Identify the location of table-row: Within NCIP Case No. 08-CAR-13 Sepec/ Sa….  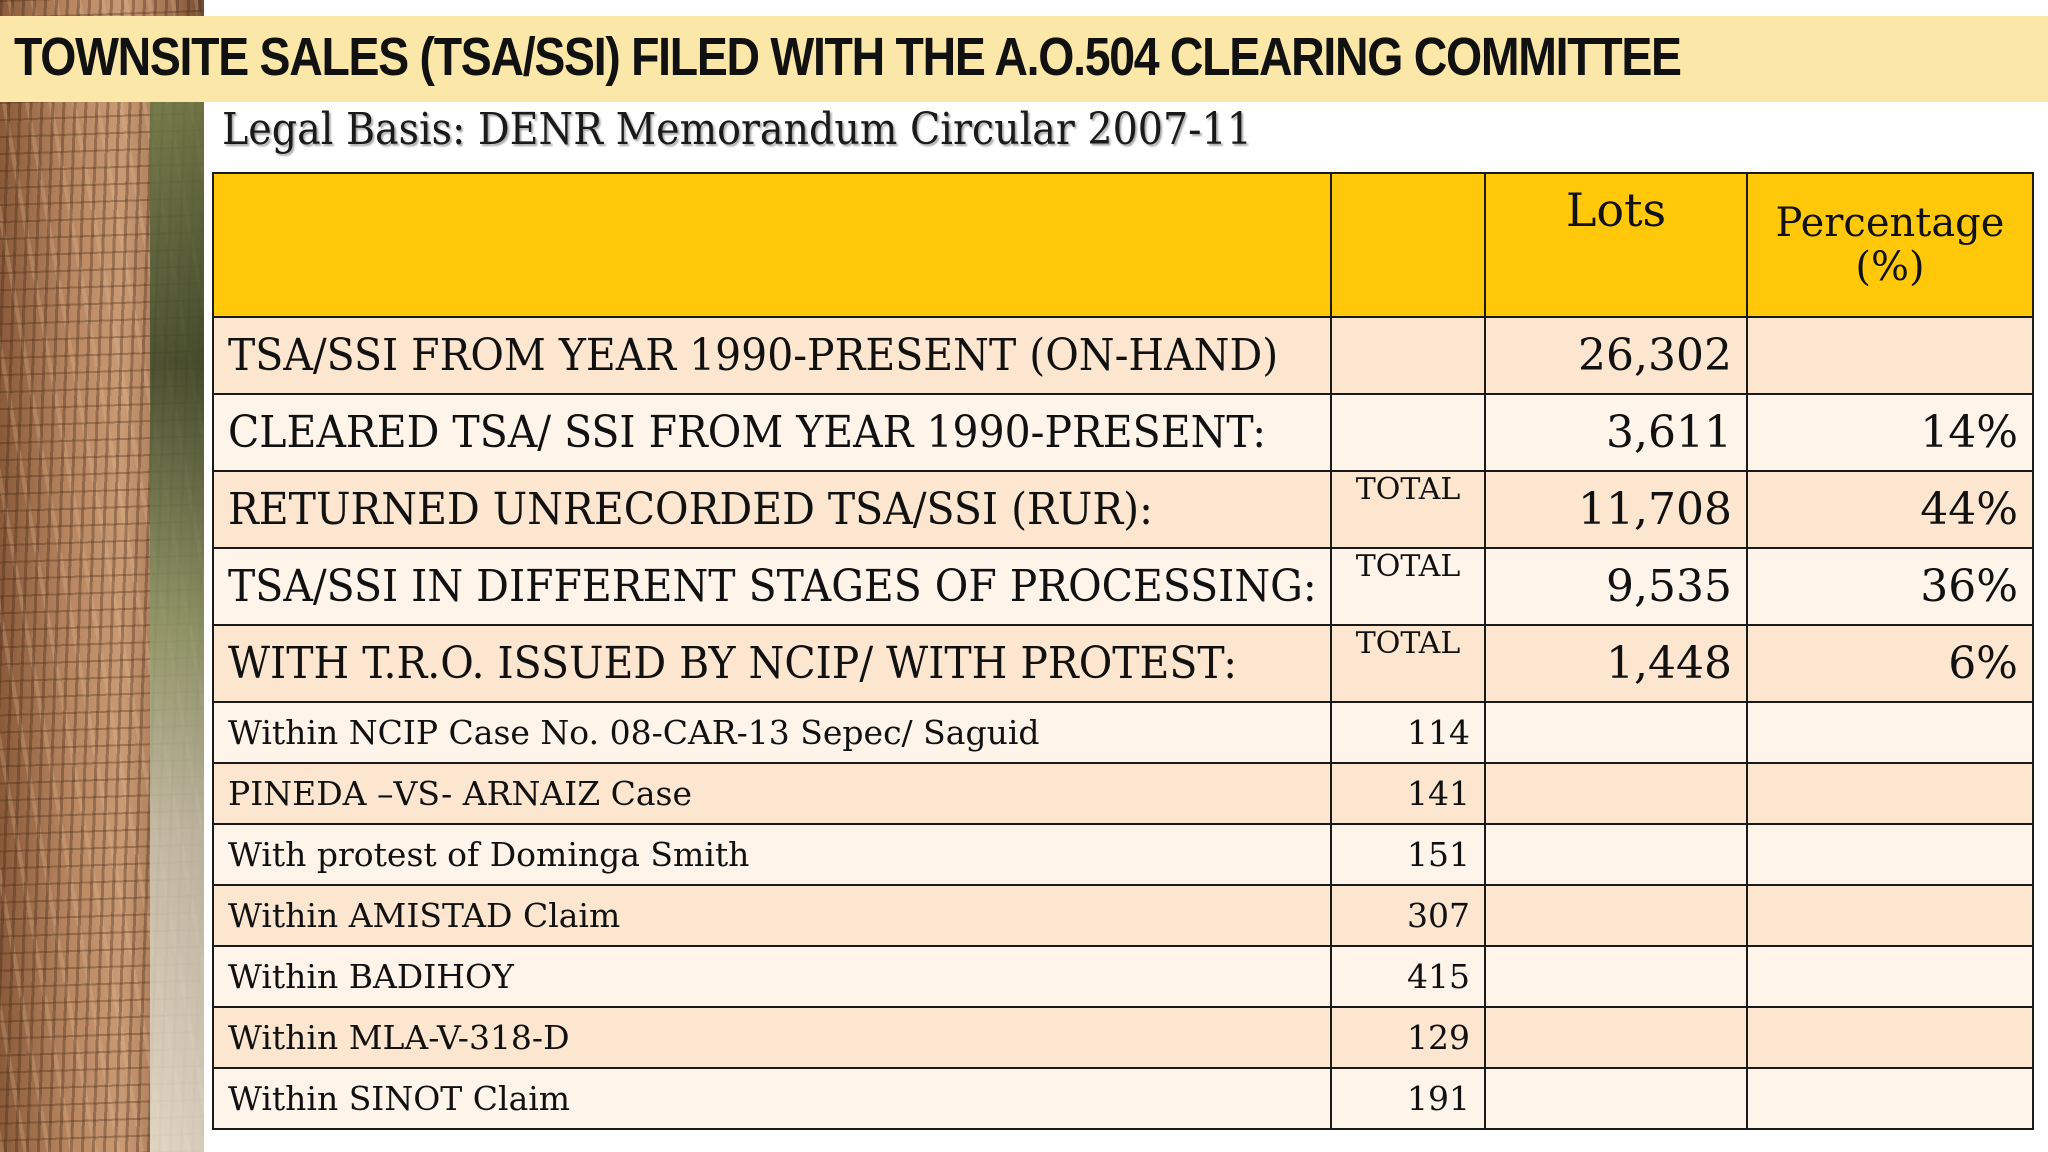
(1123, 732).